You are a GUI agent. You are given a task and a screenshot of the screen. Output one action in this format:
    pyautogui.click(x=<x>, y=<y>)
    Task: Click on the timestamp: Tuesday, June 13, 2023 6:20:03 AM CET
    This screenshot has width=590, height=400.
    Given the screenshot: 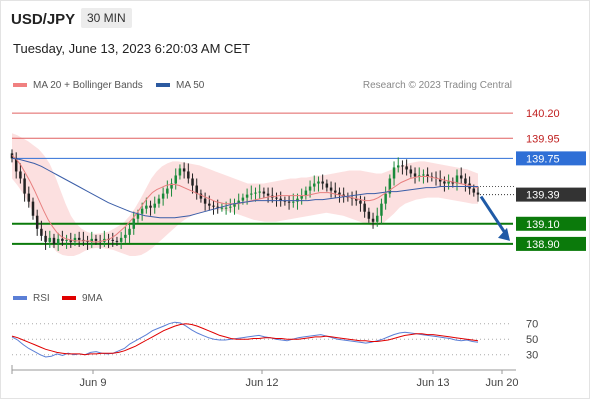 What is the action you would take?
    pyautogui.click(x=132, y=48)
    